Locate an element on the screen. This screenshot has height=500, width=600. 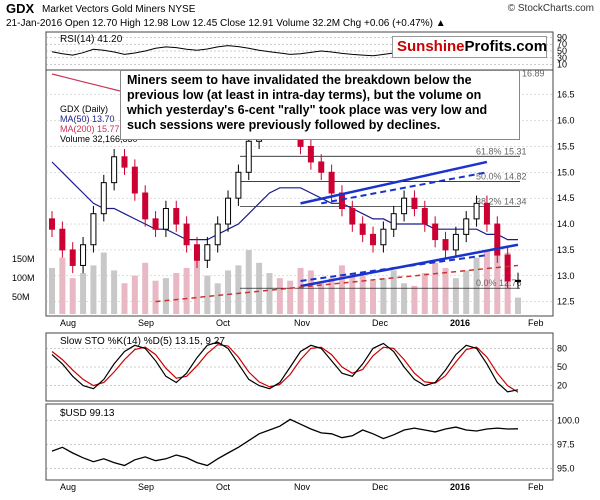
x-axis-label-bottom: Aug is located at coordinates (68, 487).